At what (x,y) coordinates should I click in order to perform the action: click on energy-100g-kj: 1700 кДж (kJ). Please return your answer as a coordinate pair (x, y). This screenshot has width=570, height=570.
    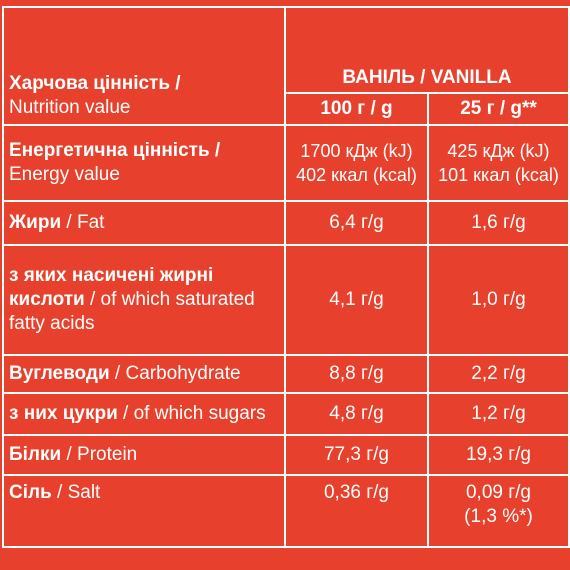
    Looking at the image, I should click on (356, 151).